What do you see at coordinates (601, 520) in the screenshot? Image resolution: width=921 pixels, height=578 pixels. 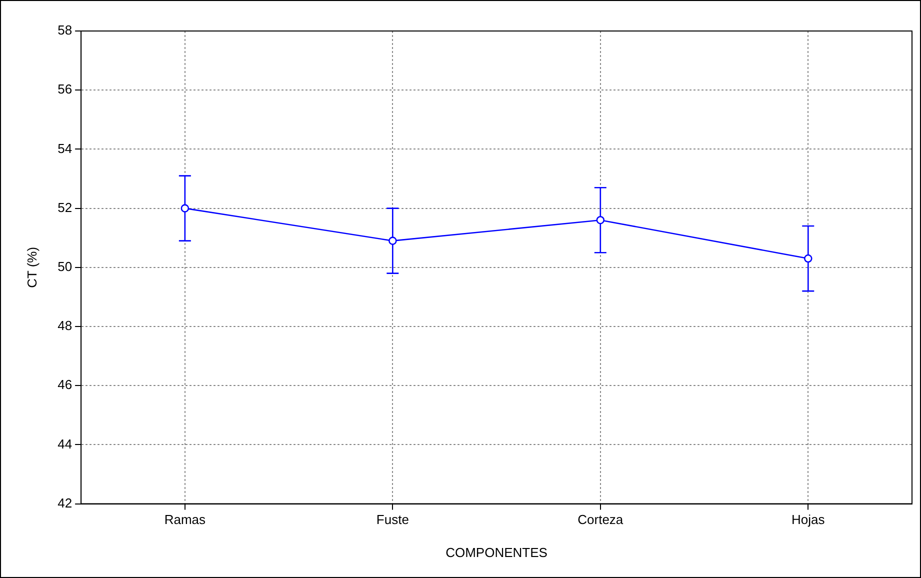 I see `x-tick-label: Corteza` at bounding box center [601, 520].